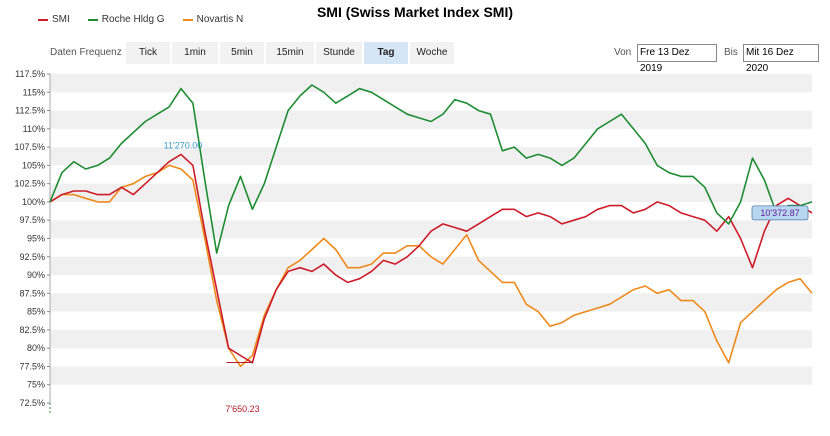 This screenshot has width=830, height=436. What do you see at coordinates (36, 239) in the screenshot?
I see `y-tick-label: 95%` at bounding box center [36, 239].